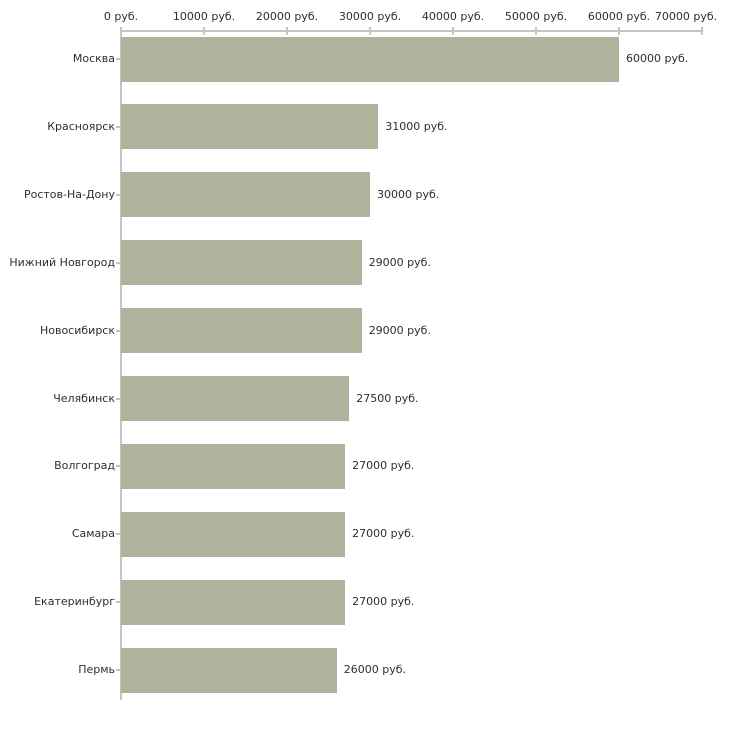 Image resolution: width=730 pixels, height=730 pixels. Describe the element at coordinates (93, 534) in the screenshot. I see `category-label: Самара` at that location.